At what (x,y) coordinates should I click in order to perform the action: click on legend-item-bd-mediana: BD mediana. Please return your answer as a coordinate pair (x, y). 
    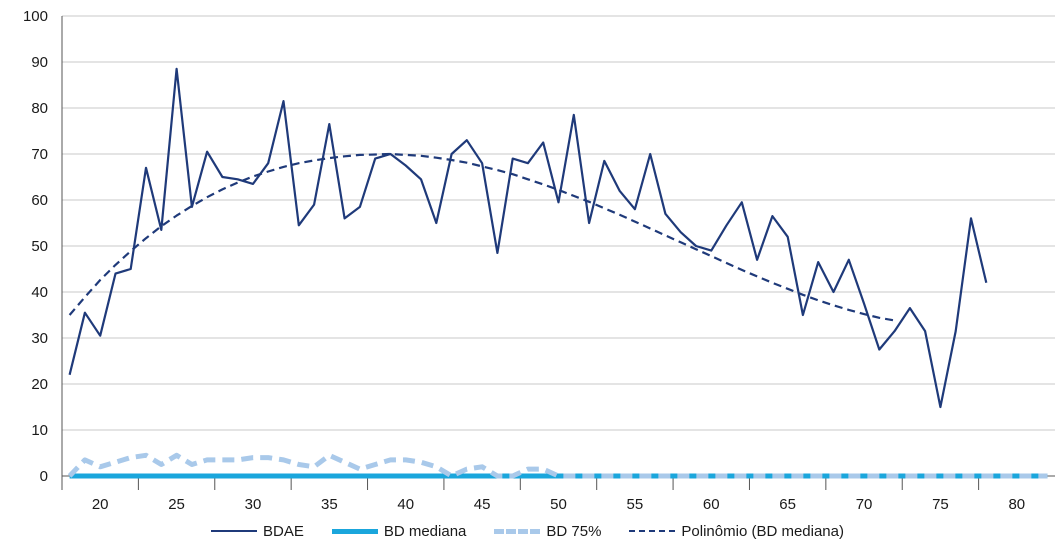
    Looking at the image, I should click on (399, 531).